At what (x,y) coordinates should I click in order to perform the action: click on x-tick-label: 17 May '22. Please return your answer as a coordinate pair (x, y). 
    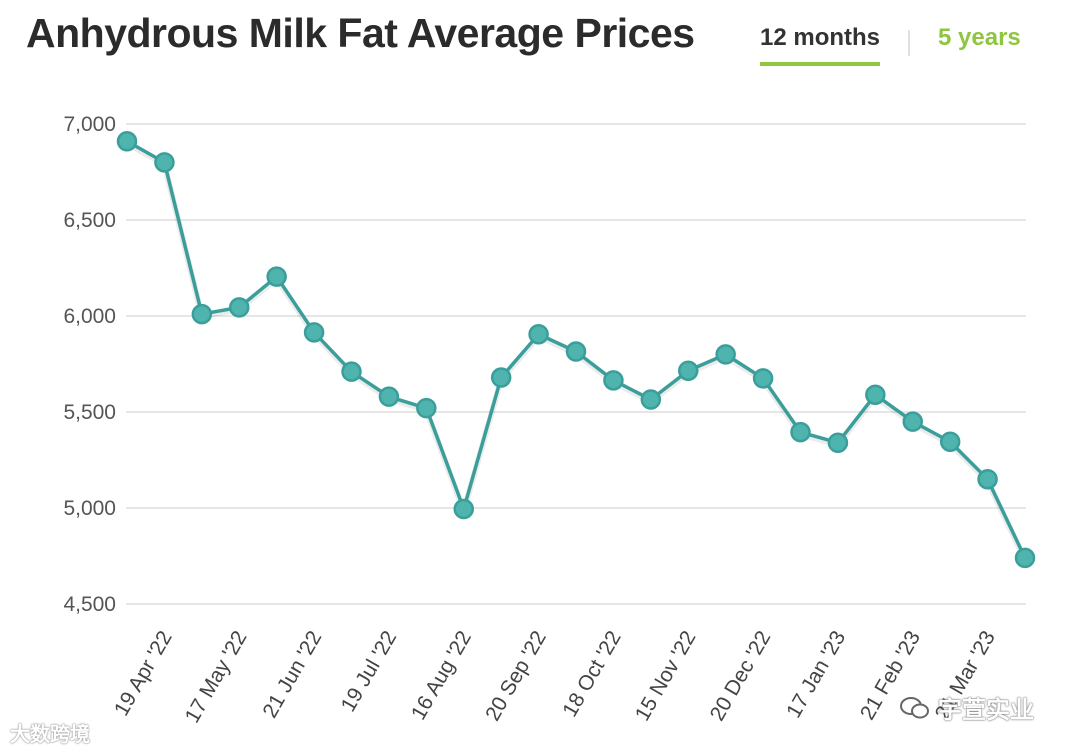
    Looking at the image, I should click on (216, 677).